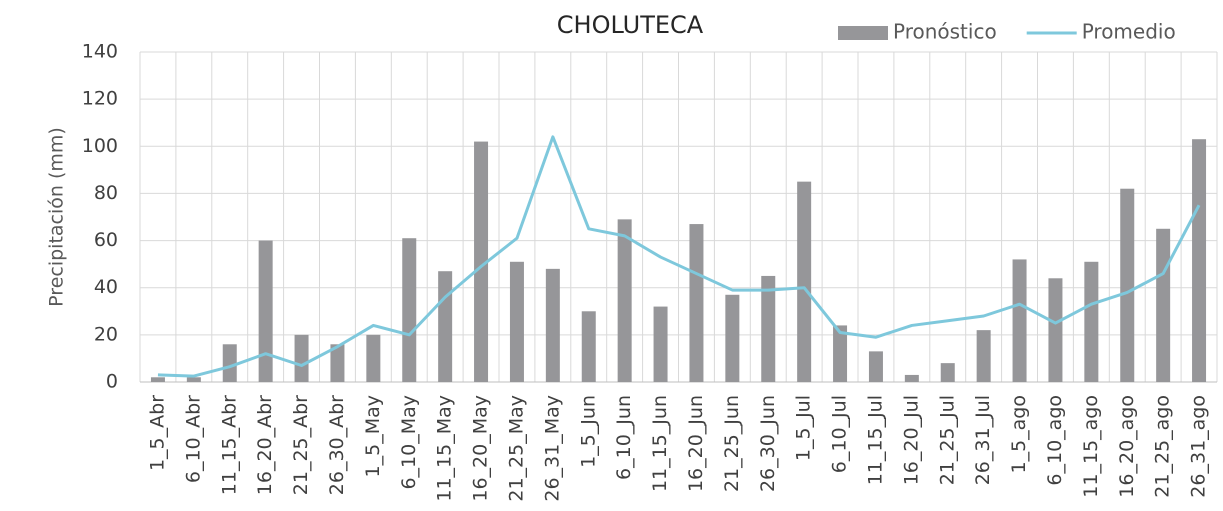  Describe the element at coordinates (552, 448) in the screenshot. I see `x-tick-label: 26_31_May` at that location.